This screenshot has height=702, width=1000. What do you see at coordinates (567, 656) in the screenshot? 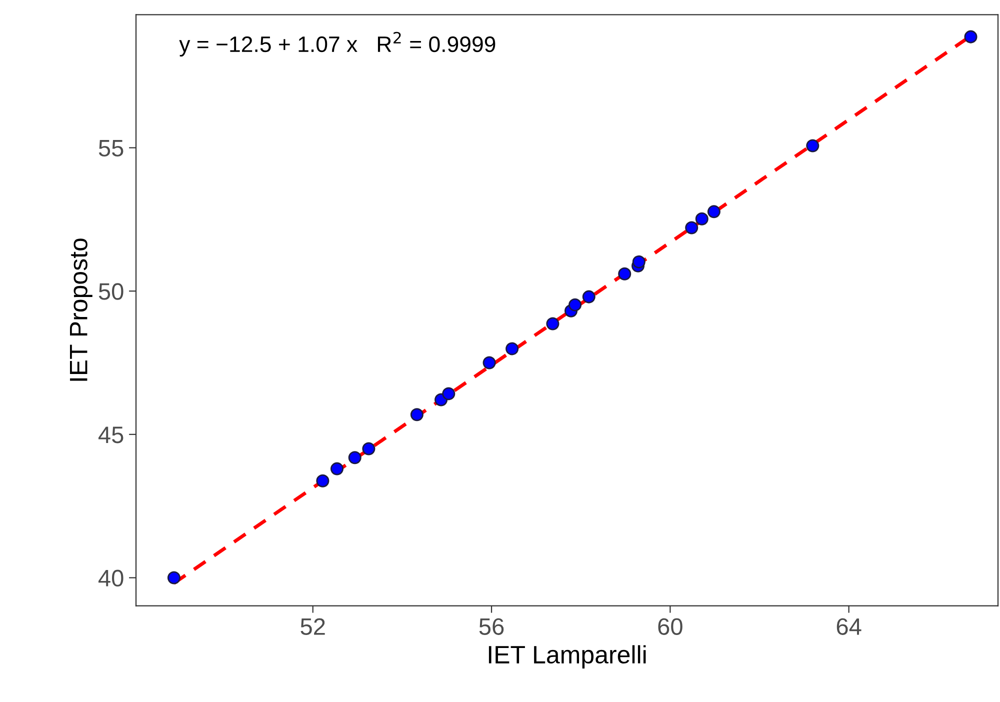
I see `x-axis-title: IET Lamparelli` at bounding box center [567, 656].